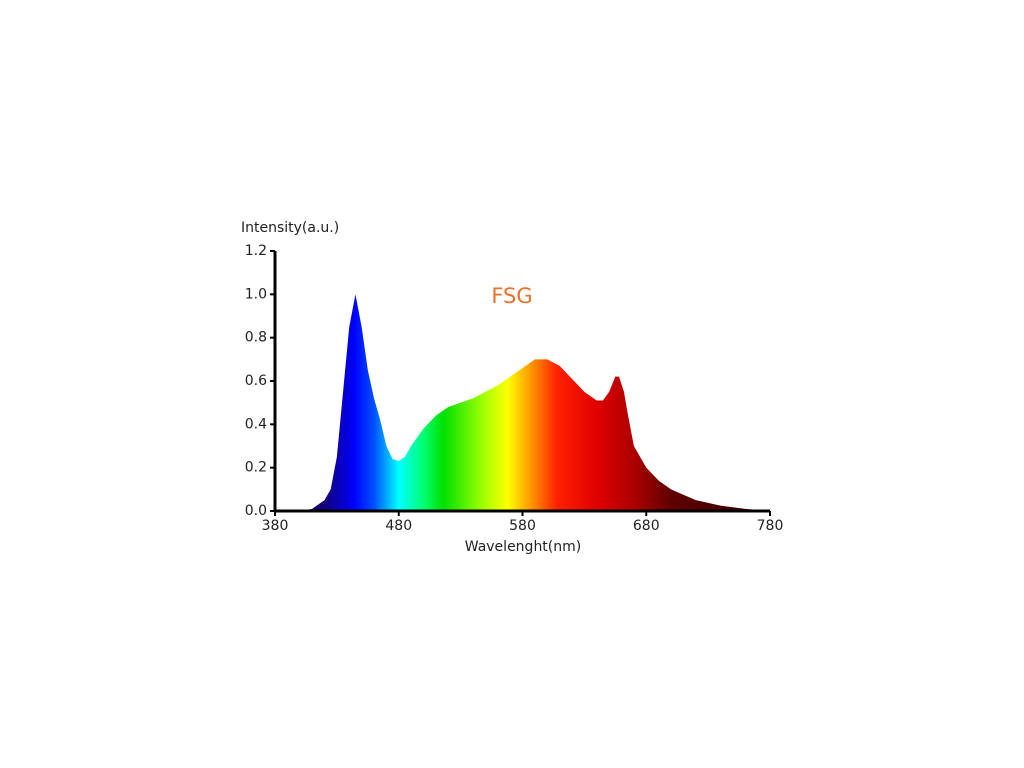  What do you see at coordinates (256, 511) in the screenshot?
I see `y-tick-label: 0.0` at bounding box center [256, 511].